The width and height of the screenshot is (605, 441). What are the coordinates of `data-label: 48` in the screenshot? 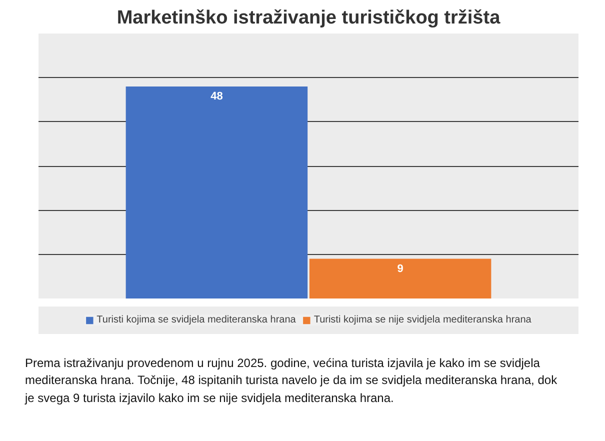 It's located at (216, 96).